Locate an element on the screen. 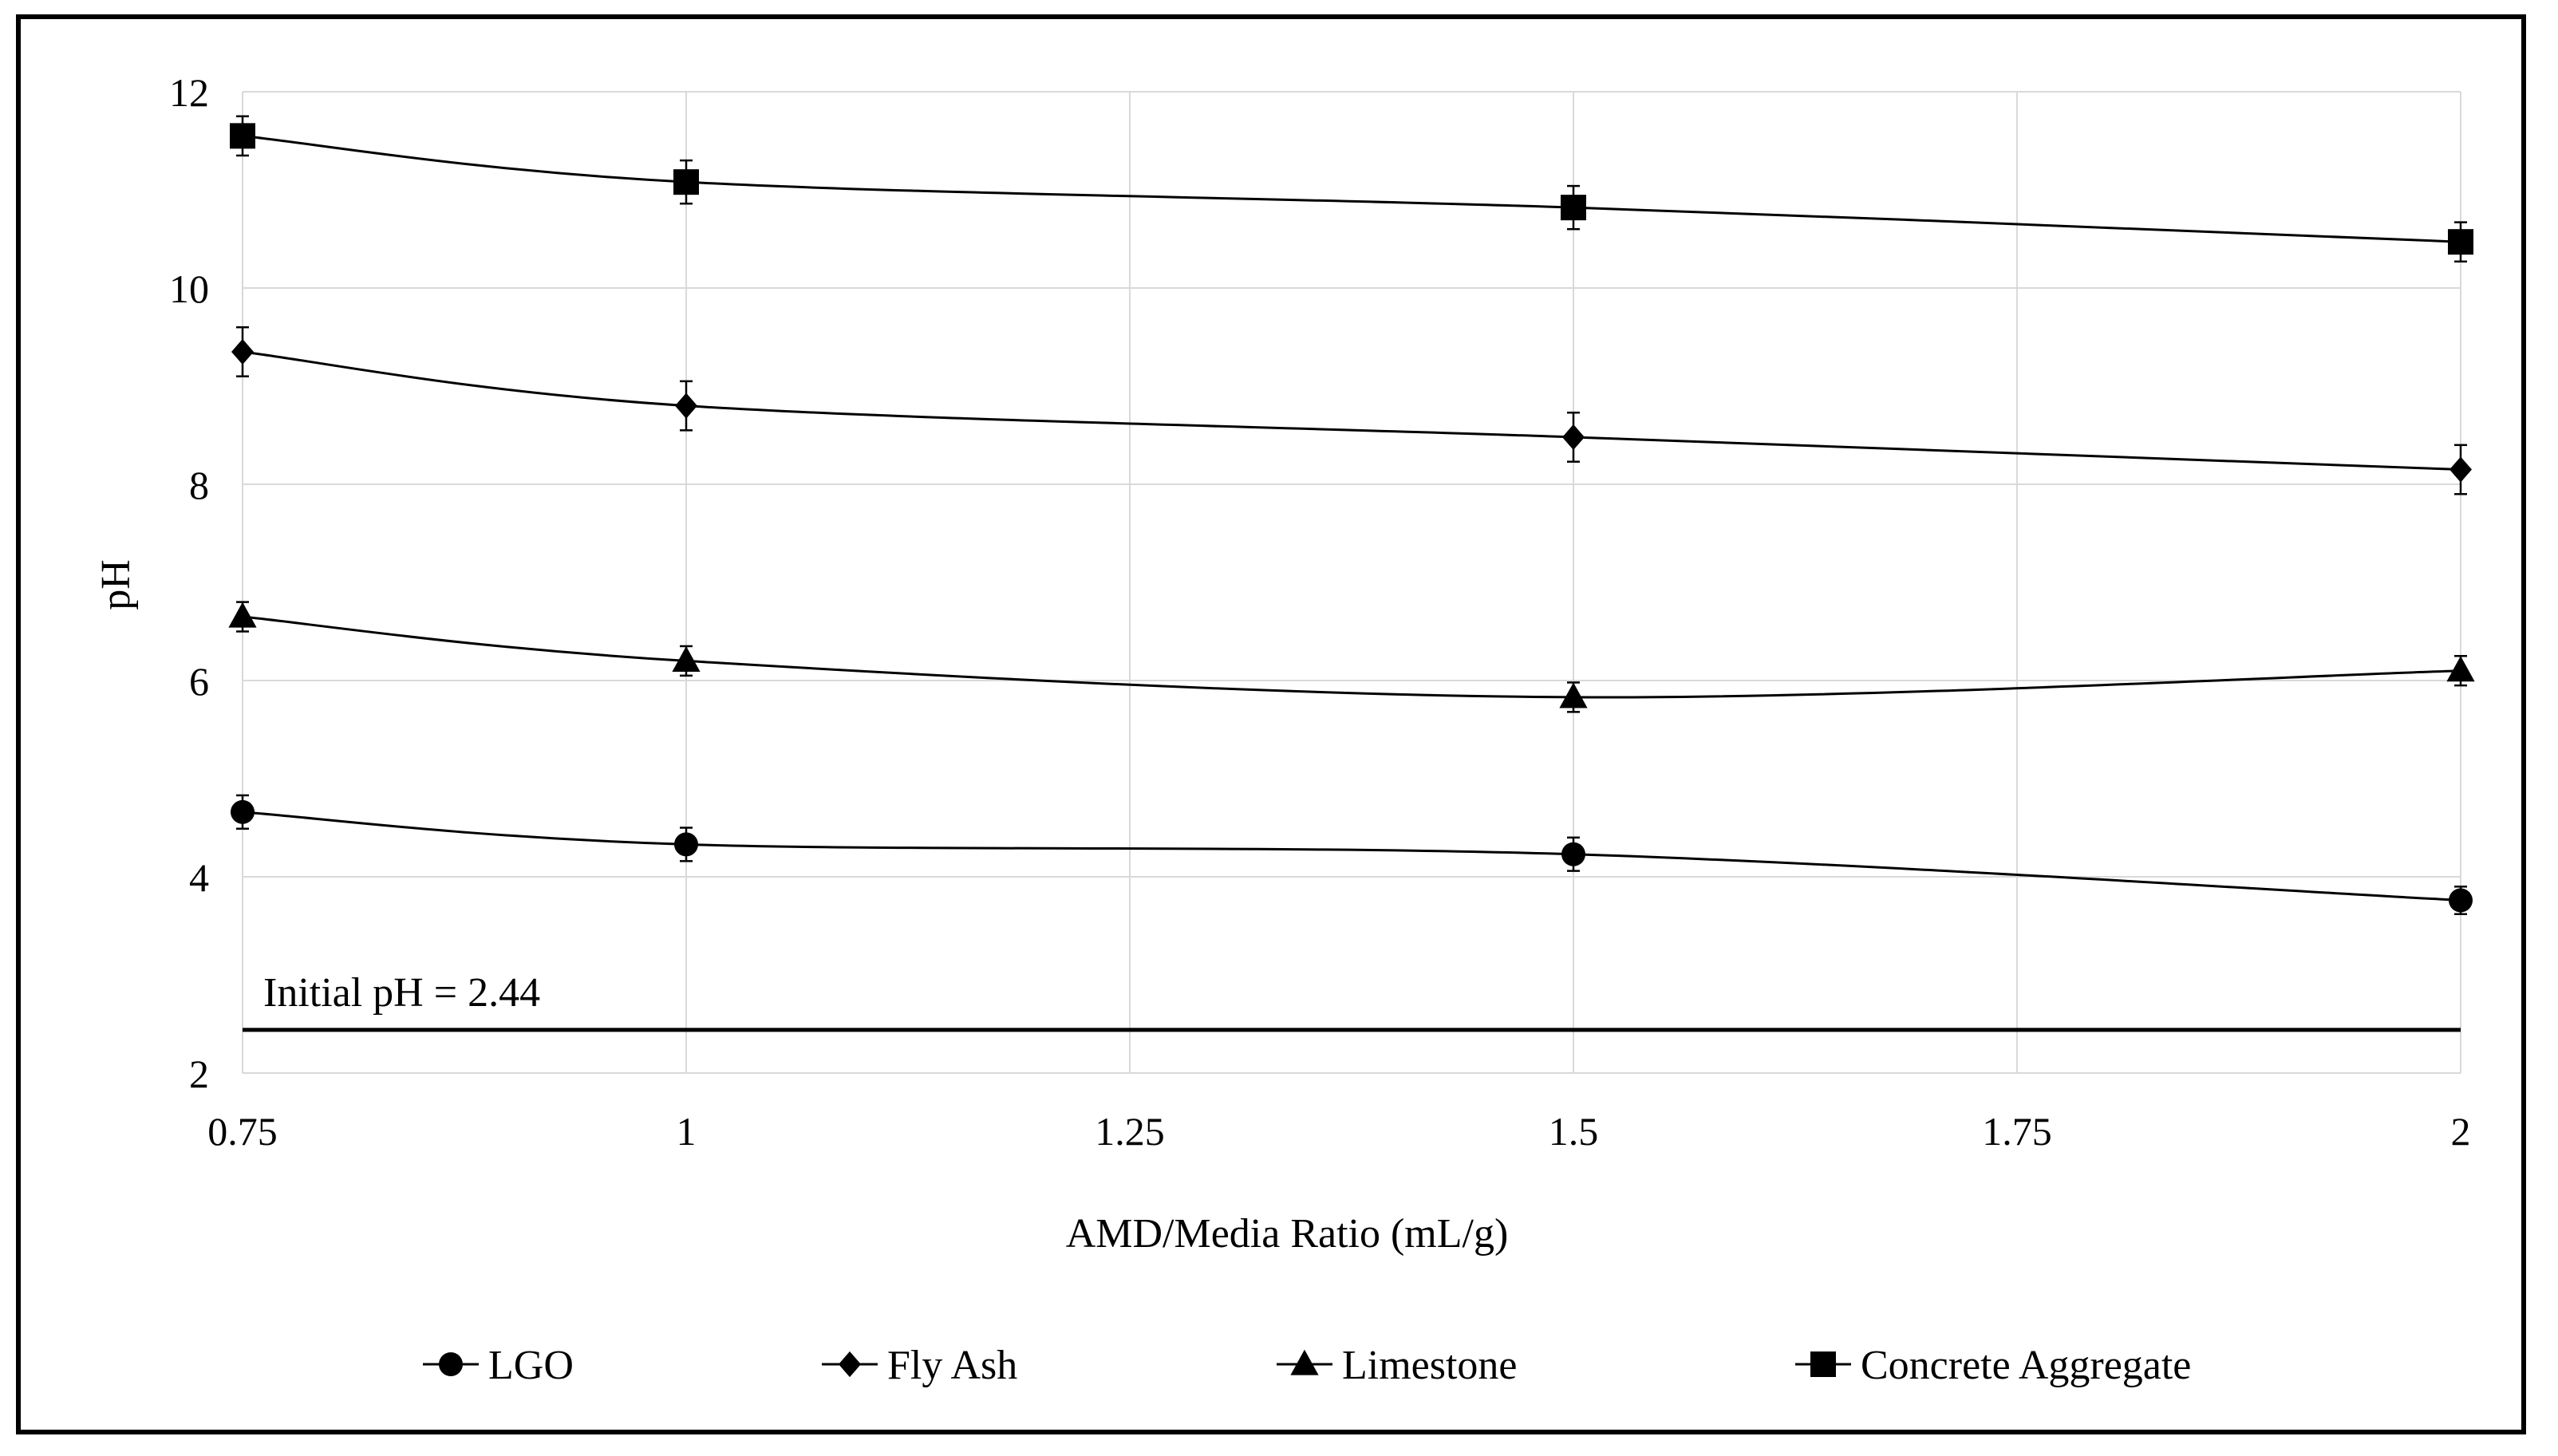  x-axis-label: AMD/Media Ratio (mL/g) is located at coordinates (1287, 1234).